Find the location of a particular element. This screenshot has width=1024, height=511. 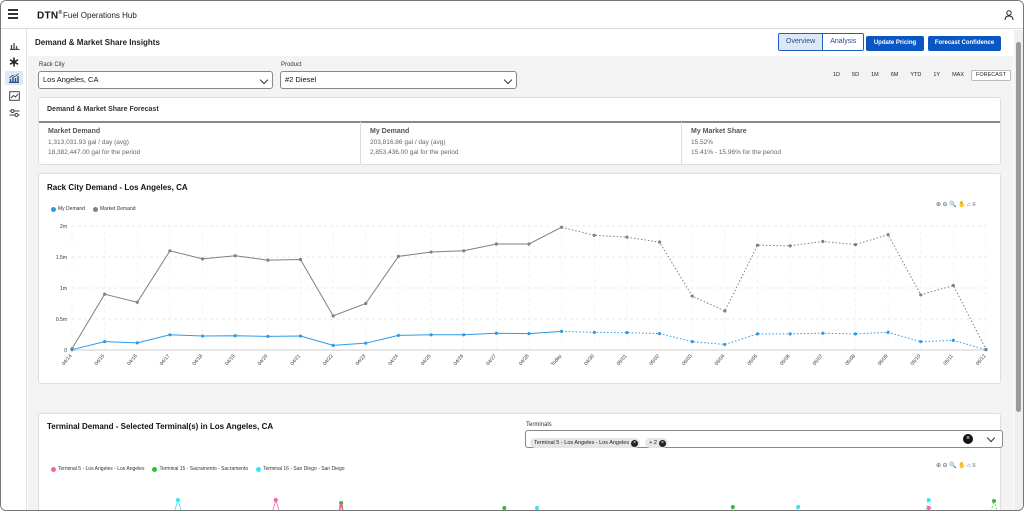

rack-city-label: Rack City is located at coordinates (52, 65).